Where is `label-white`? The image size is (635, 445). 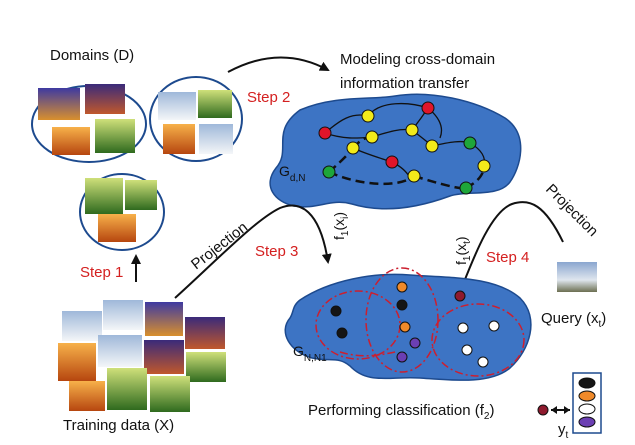
label-white is located at coordinates (587, 409).